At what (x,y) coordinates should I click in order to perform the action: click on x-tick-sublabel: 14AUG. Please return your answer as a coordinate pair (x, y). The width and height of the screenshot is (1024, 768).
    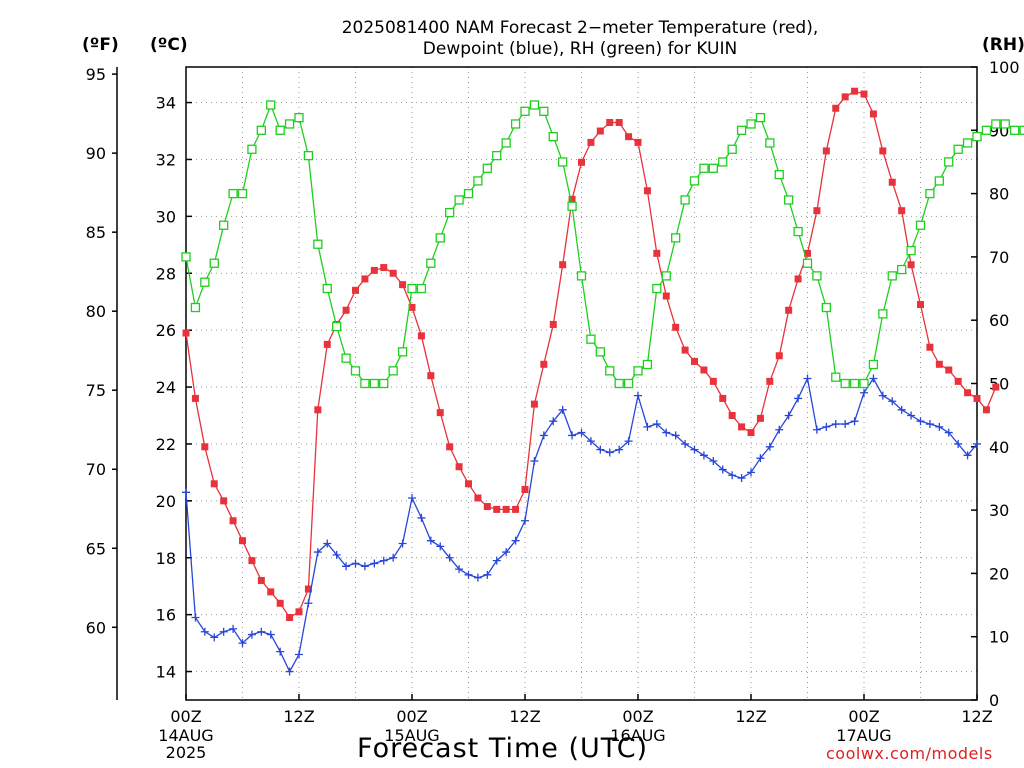
    Looking at the image, I should click on (185, 735).